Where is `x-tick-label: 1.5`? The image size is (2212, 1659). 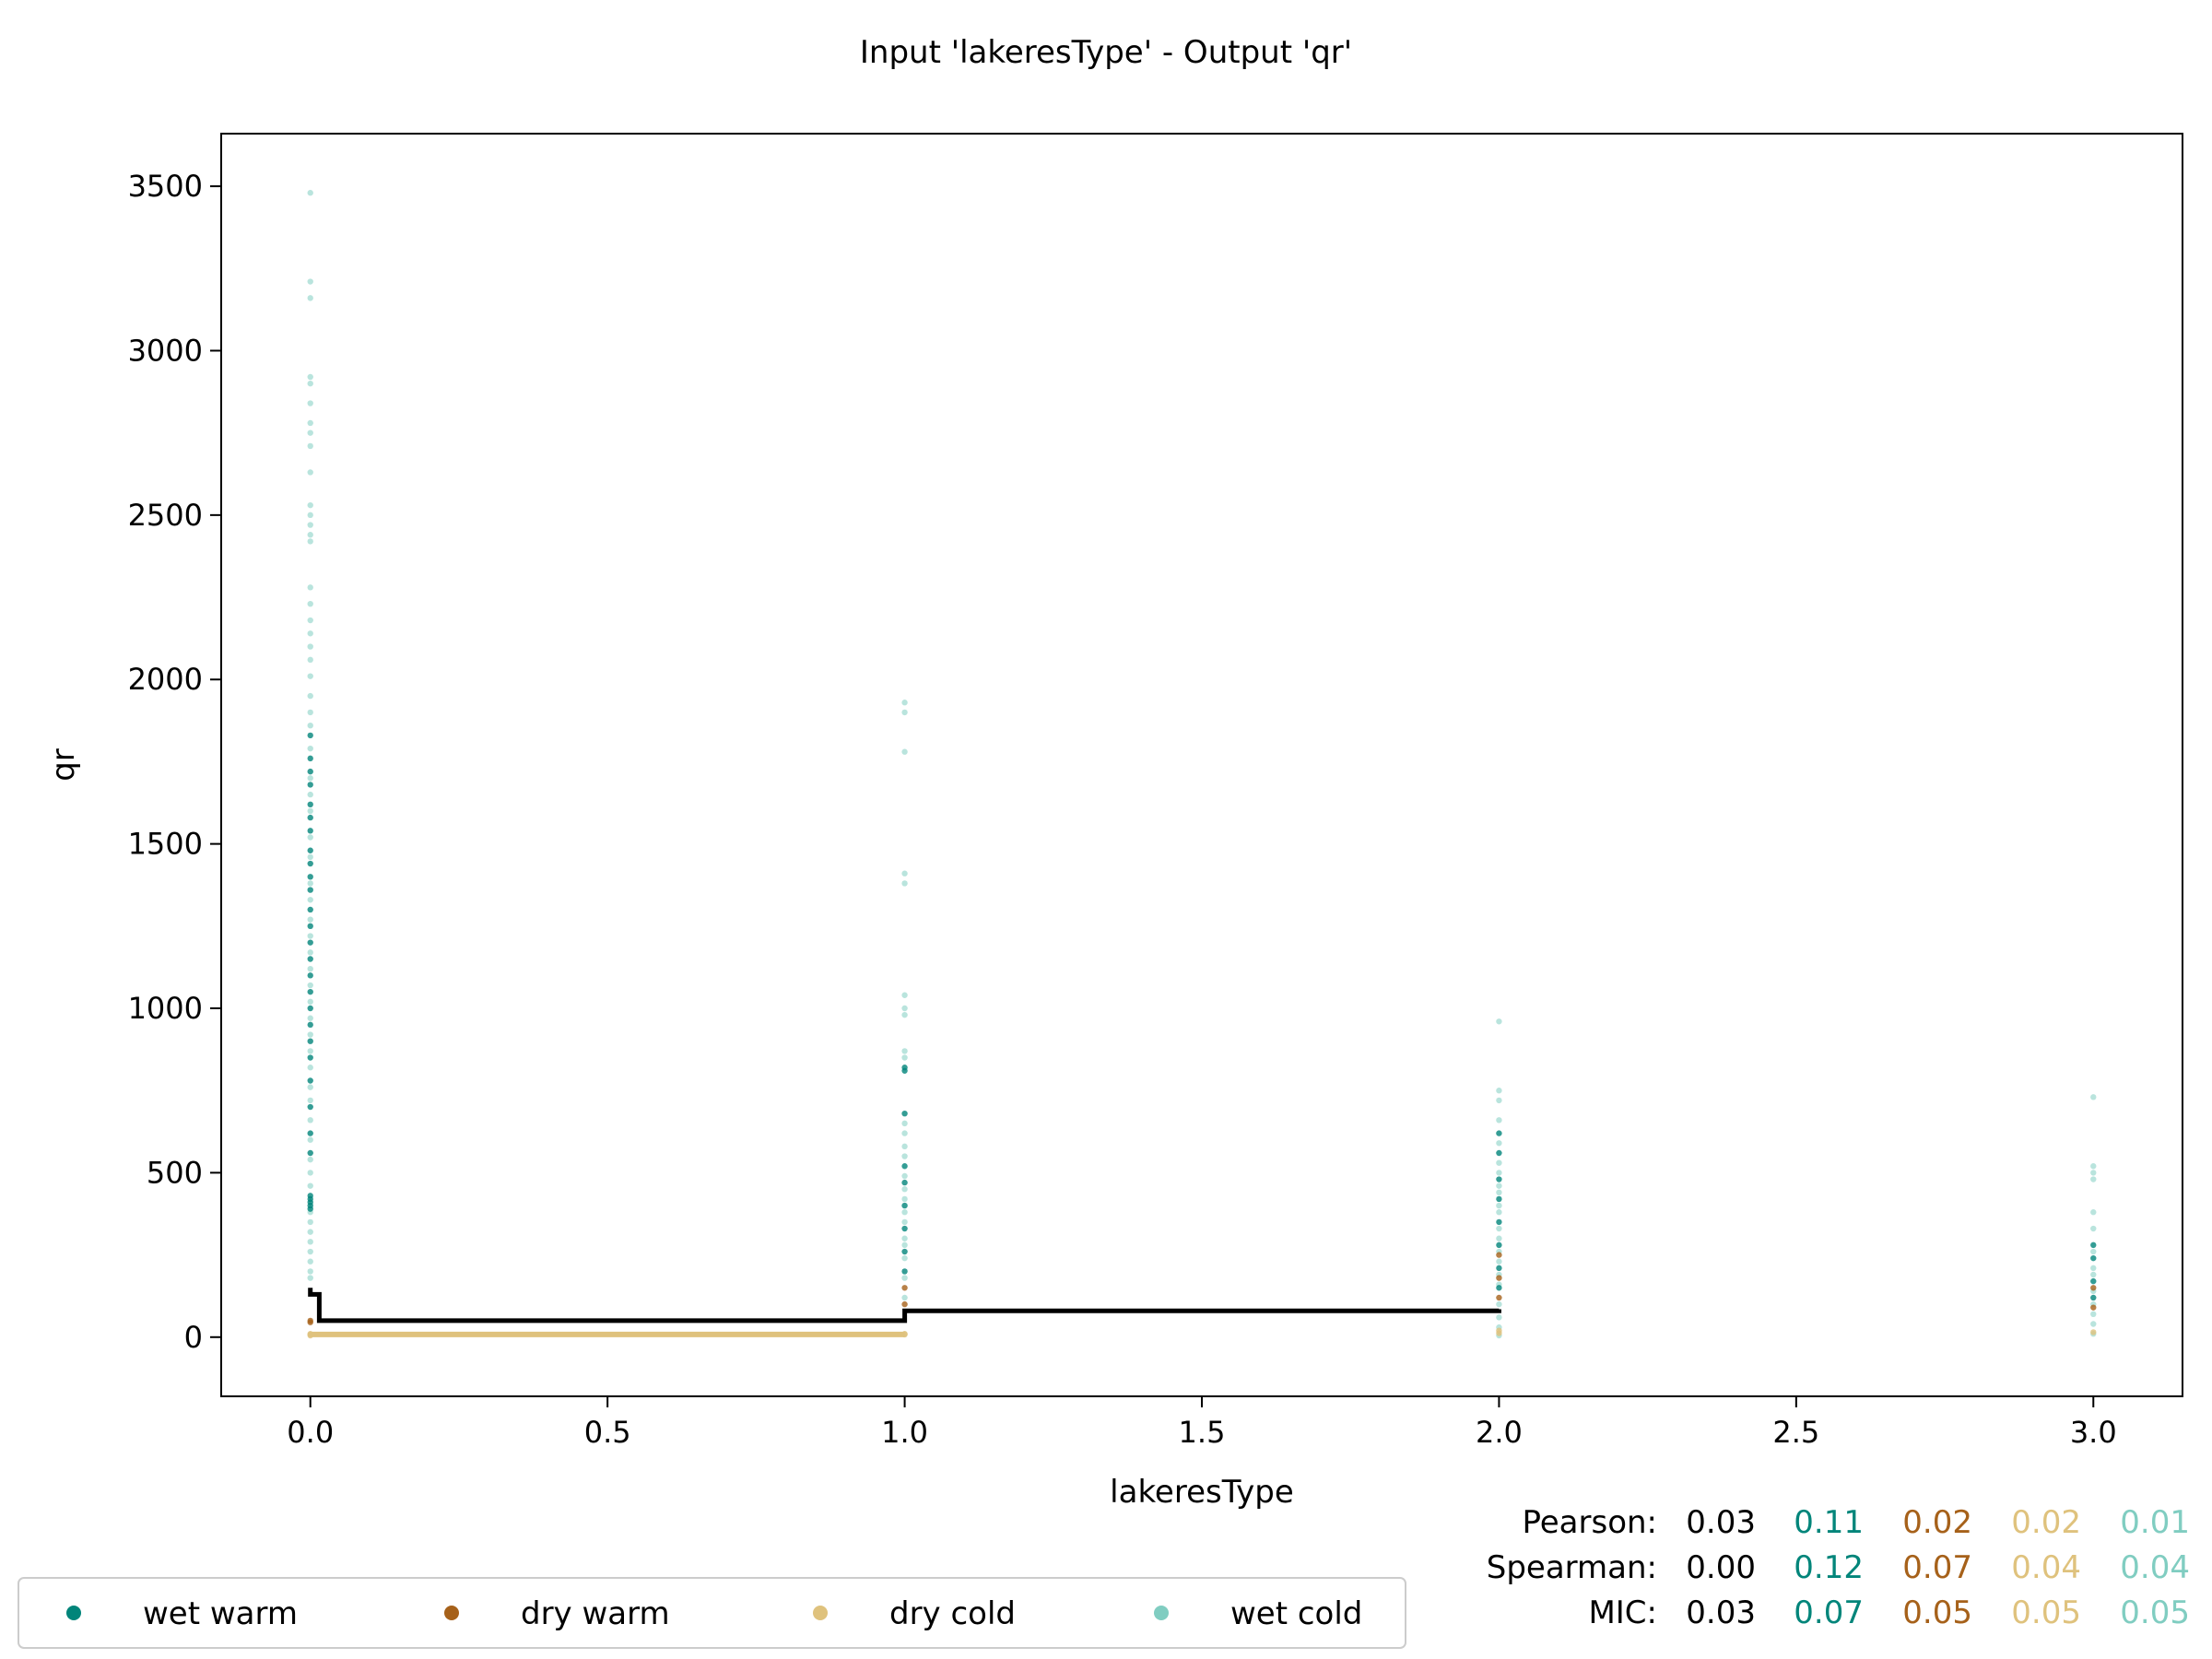
x-tick-label: 1.5 is located at coordinates (1202, 1432).